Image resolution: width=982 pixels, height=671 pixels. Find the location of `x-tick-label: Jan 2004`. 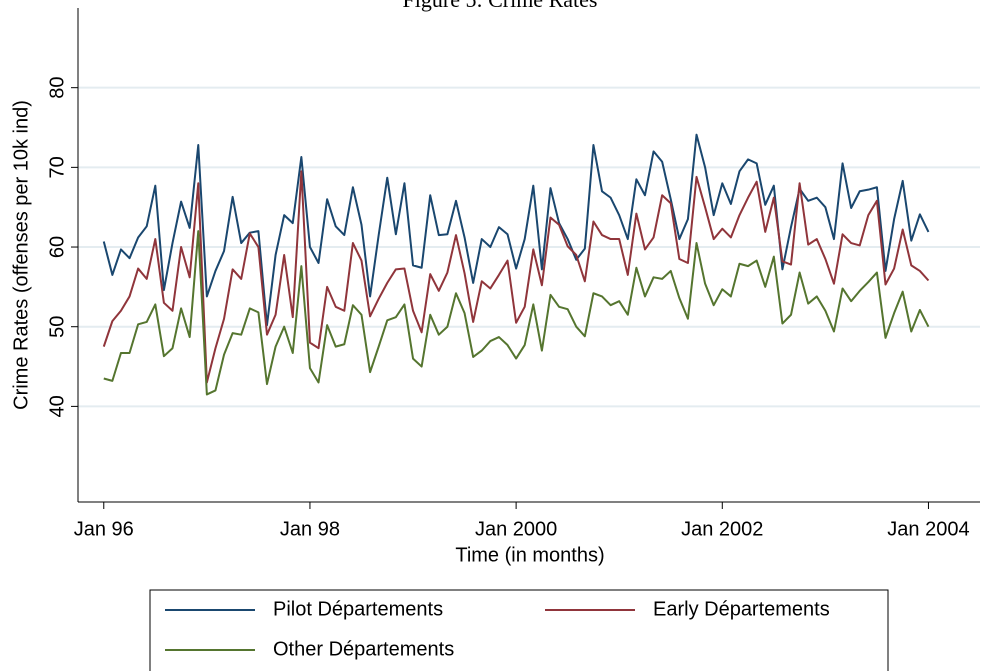

x-tick-label: Jan 2004 is located at coordinates (928, 529).